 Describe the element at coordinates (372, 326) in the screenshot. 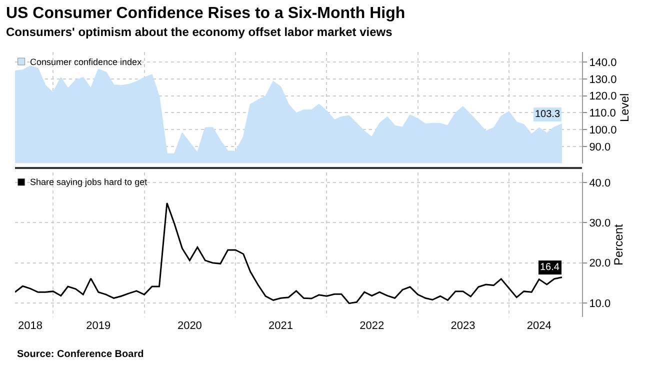

I see `x-tick-label: 2022` at that location.